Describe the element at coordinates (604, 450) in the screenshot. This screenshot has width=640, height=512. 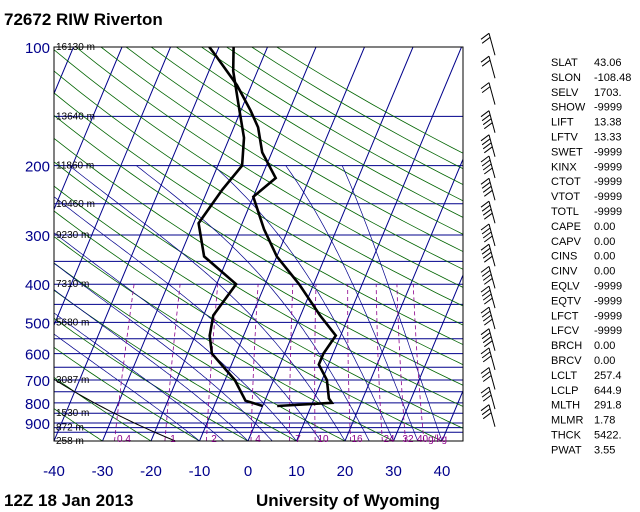
I see `index-value: 3.55` at that location.